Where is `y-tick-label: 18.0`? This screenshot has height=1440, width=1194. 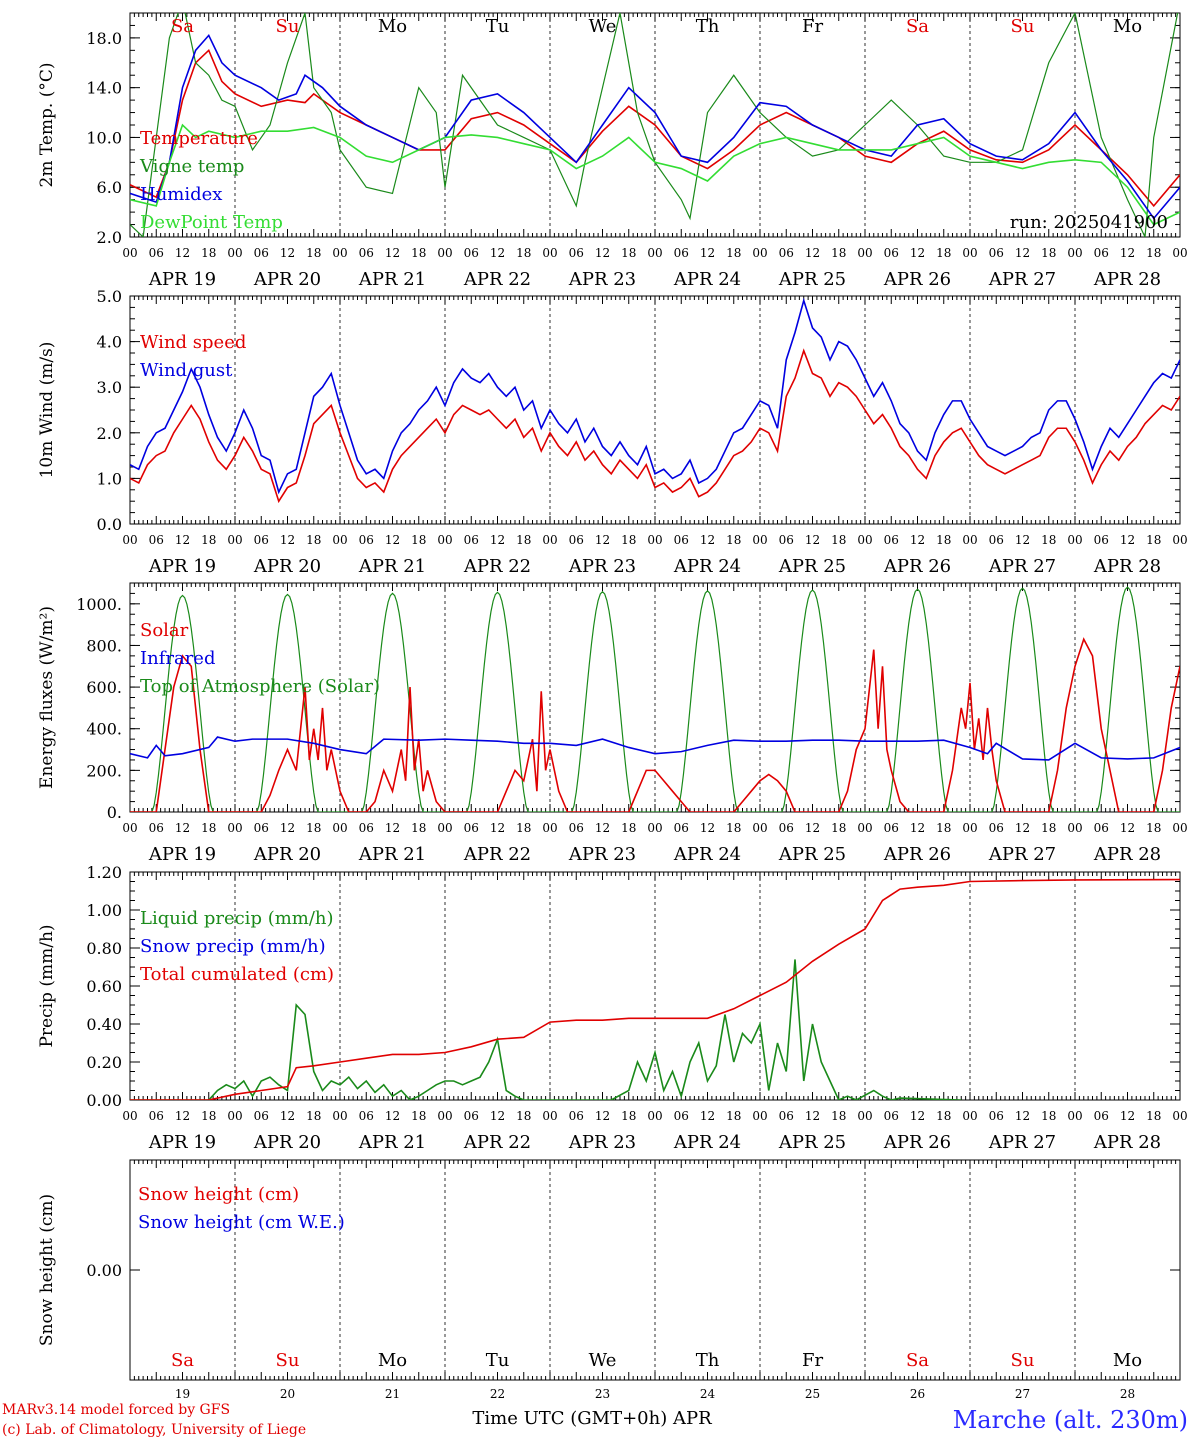 y-tick-label: 18.0 is located at coordinates (104, 38).